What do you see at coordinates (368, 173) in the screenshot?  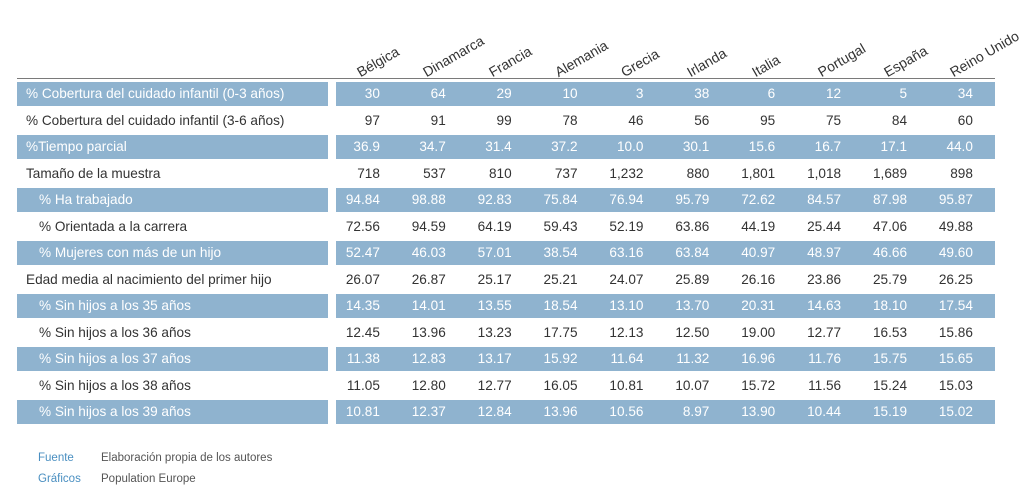 I see `table-cell: 718` at bounding box center [368, 173].